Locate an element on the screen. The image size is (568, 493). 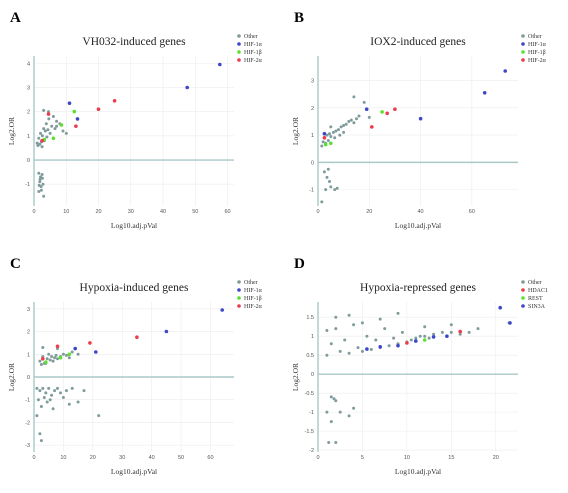
legend-label: REST is located at coordinates (535, 299).